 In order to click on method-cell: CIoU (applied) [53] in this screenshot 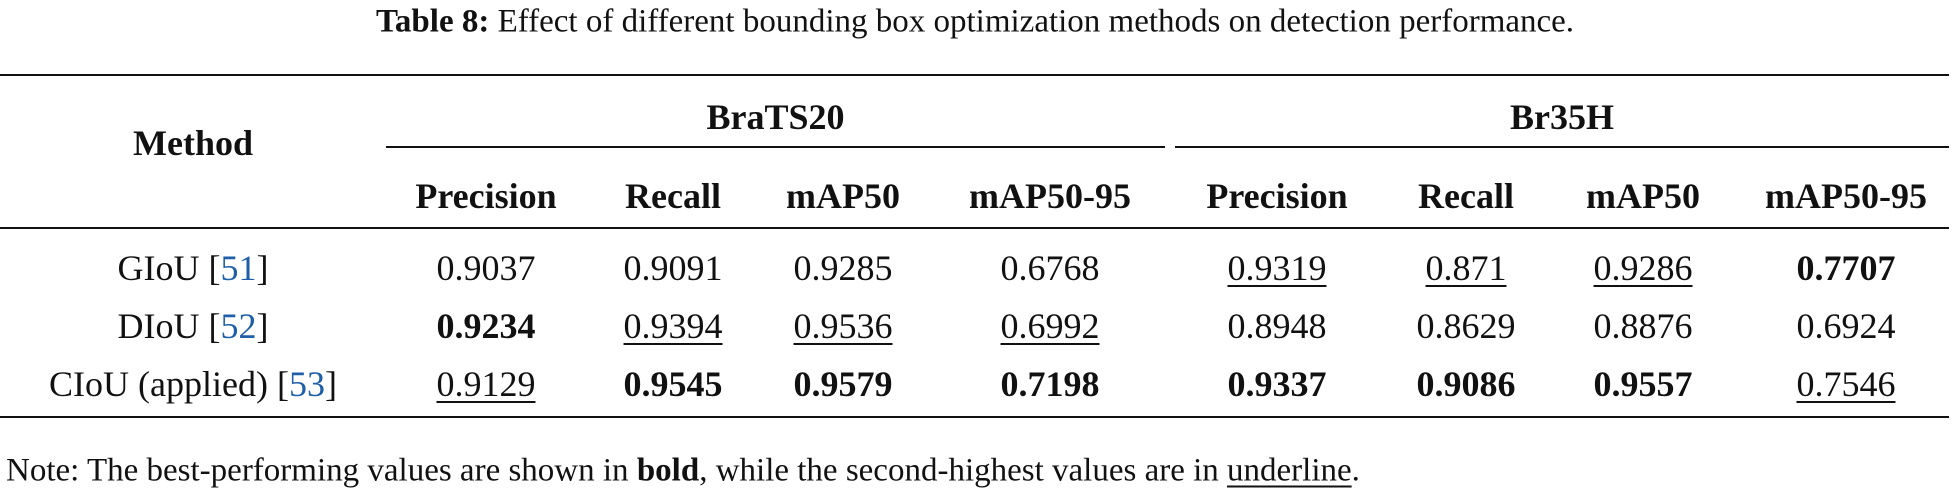, I will do `click(193, 384)`.